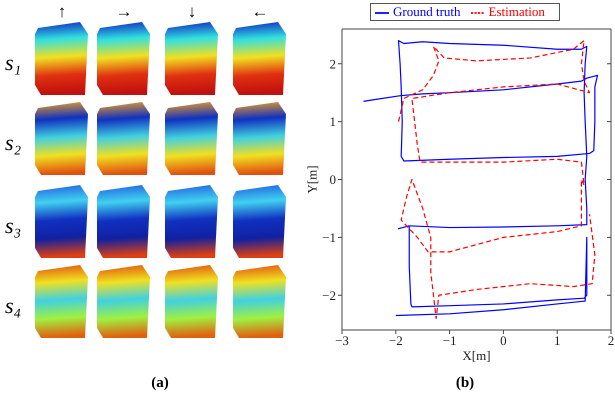 The image size is (615, 401). What do you see at coordinates (13, 143) in the screenshot?
I see `text: s₂` at bounding box center [13, 143].